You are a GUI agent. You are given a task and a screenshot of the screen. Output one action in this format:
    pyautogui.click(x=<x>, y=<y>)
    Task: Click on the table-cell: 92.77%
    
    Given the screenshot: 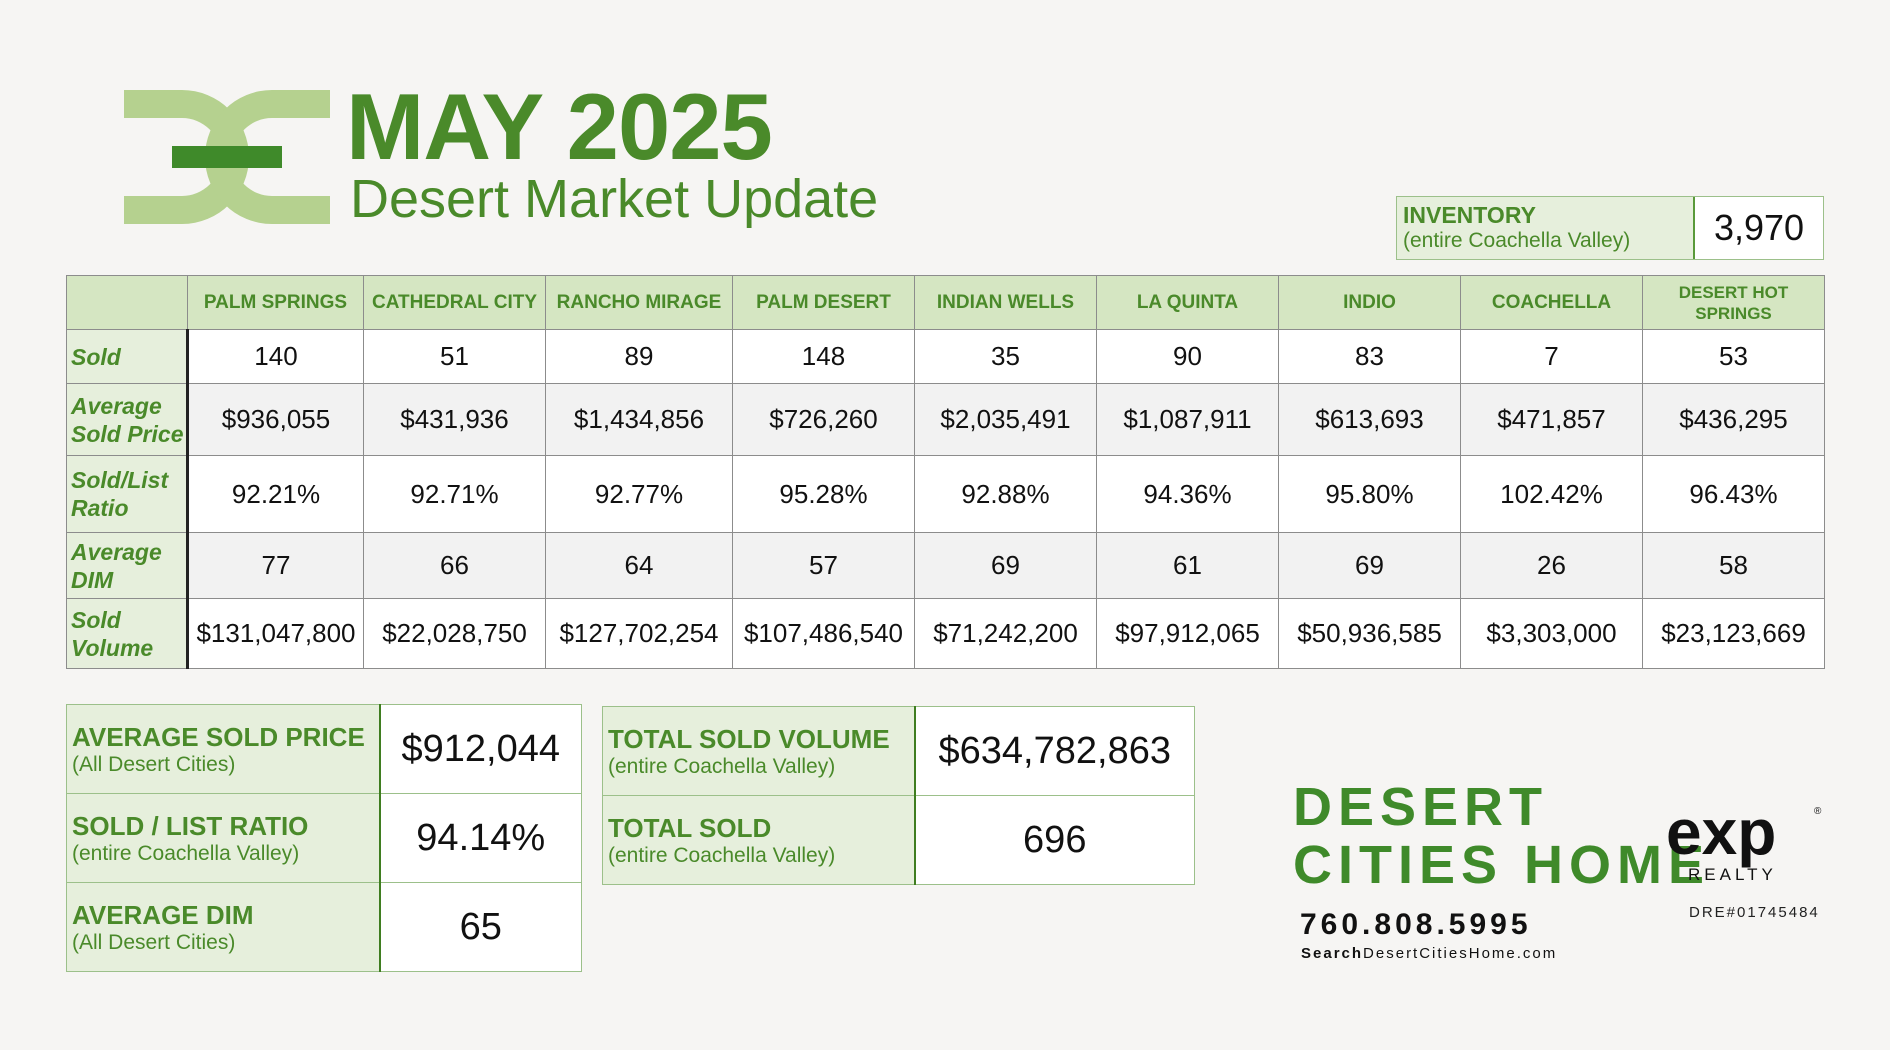 What is the action you would take?
    pyautogui.click(x=639, y=494)
    